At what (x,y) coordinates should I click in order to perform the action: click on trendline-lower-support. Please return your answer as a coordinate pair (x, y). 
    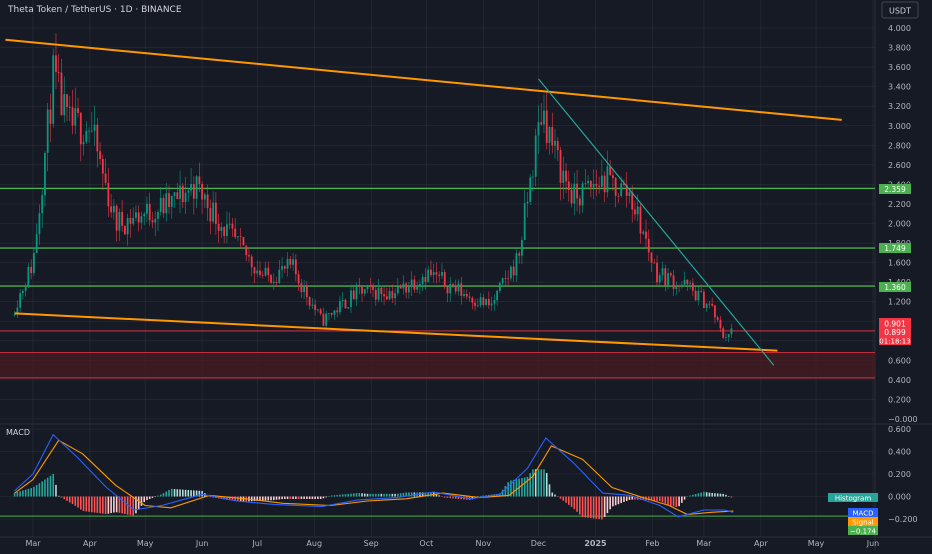
    Looking at the image, I should click on (396, 332).